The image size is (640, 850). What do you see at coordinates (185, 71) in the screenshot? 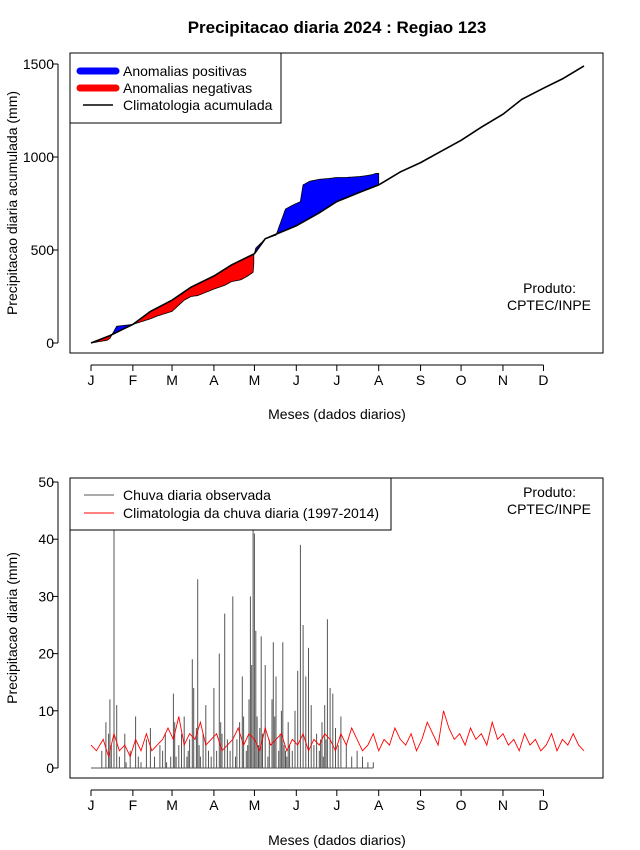
I see `legend-label-positive: Anomalias positivas` at bounding box center [185, 71].